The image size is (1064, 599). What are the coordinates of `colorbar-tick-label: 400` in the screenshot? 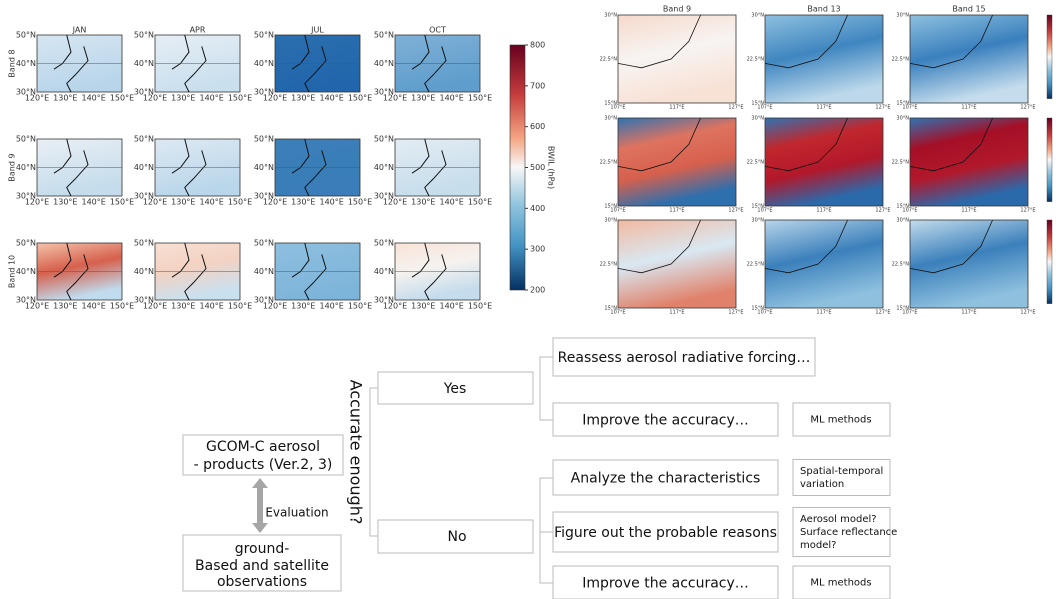 It's located at (537, 208).